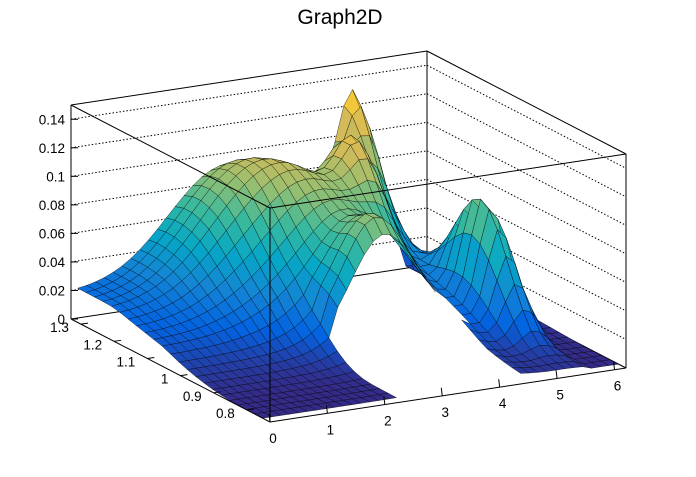 The height and width of the screenshot is (477, 696). What do you see at coordinates (165, 379) in the screenshot?
I see `y-tick-label: 1` at bounding box center [165, 379].